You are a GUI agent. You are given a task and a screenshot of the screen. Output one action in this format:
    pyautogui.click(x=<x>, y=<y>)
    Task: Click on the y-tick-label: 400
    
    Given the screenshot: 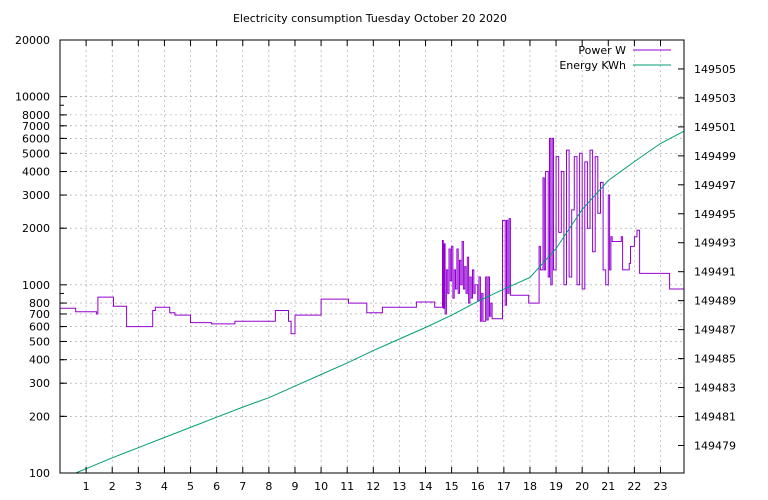 What is the action you would take?
    pyautogui.click(x=39, y=360)
    